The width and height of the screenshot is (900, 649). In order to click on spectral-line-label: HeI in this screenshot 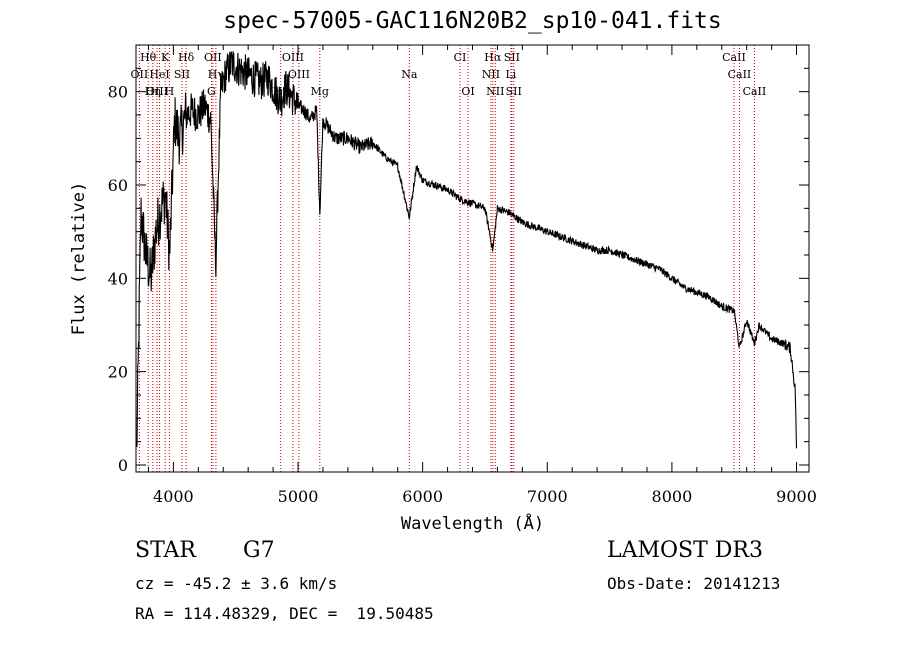, I will do `click(159, 74)`.